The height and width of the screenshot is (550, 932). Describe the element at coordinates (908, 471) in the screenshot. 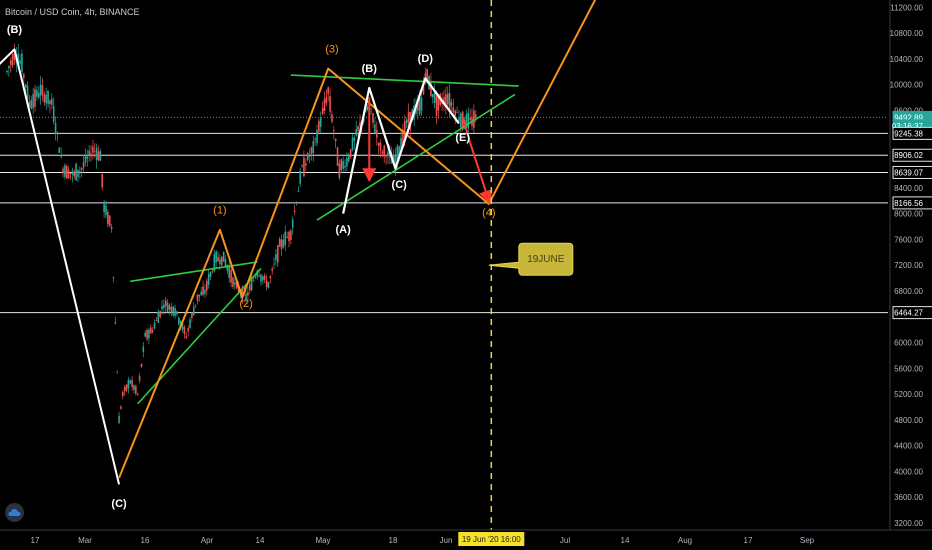

I see `y-tick-label: 4000.00` at that location.